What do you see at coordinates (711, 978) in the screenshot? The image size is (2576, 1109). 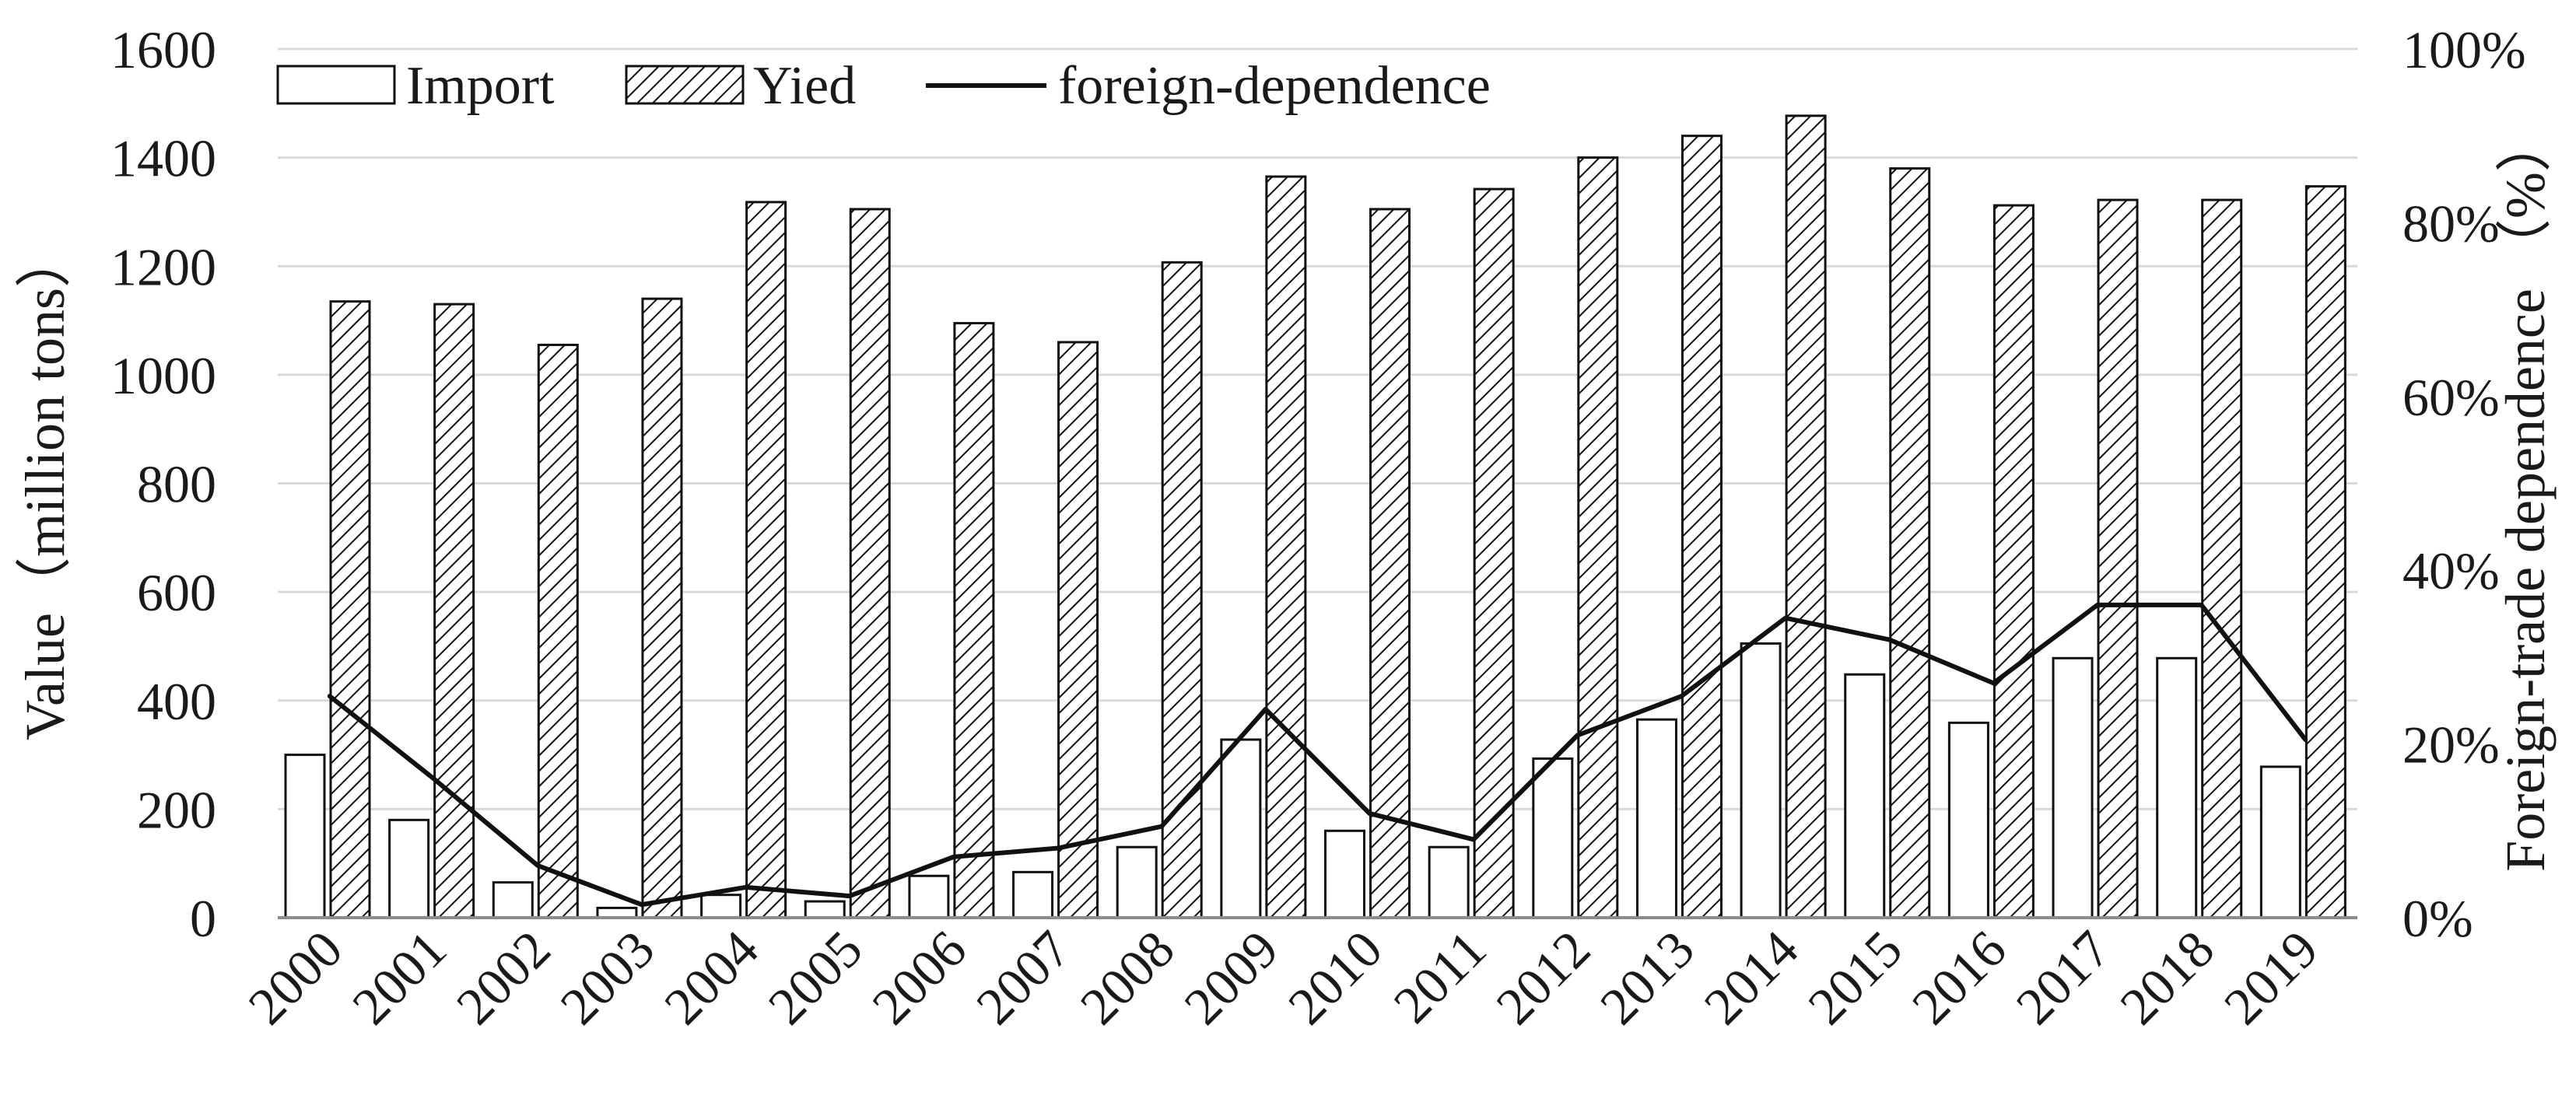 I see `x-tick-label: 2004` at bounding box center [711, 978].